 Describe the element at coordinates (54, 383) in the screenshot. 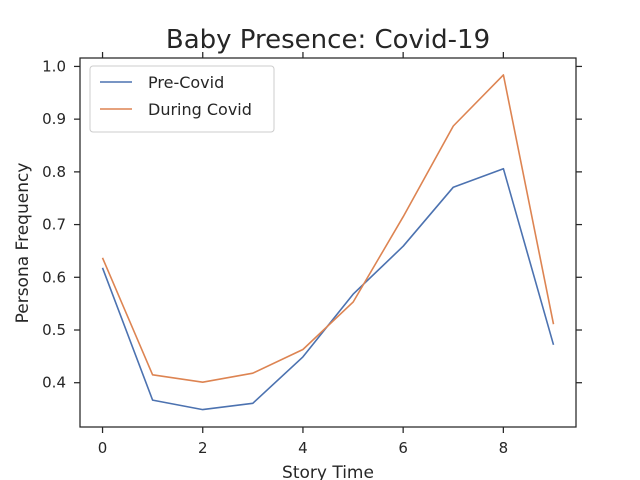

I see `y-tick-label: 0.4` at that location.